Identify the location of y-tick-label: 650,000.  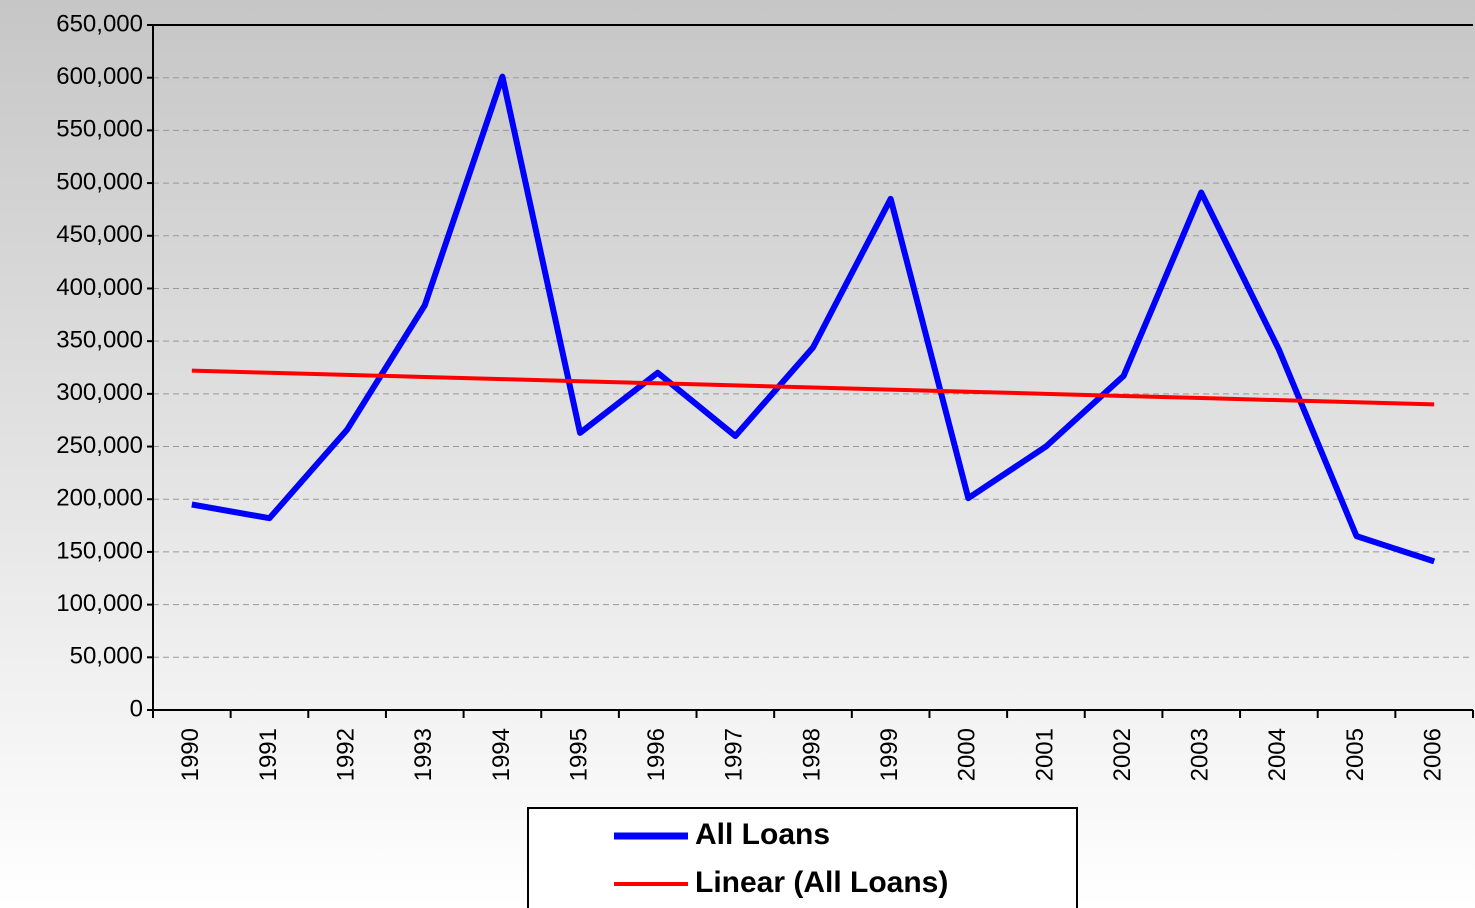
(99, 23).